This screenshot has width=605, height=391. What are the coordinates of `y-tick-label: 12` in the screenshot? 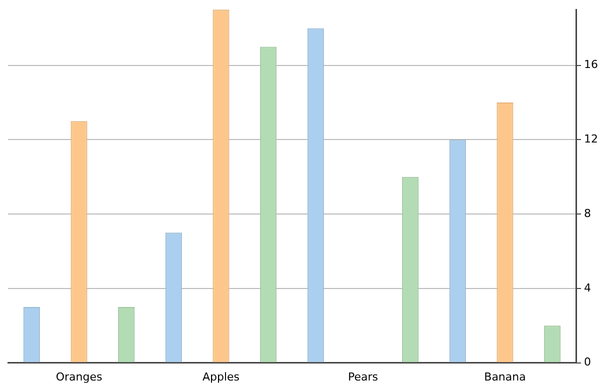 It's located at (591, 139).